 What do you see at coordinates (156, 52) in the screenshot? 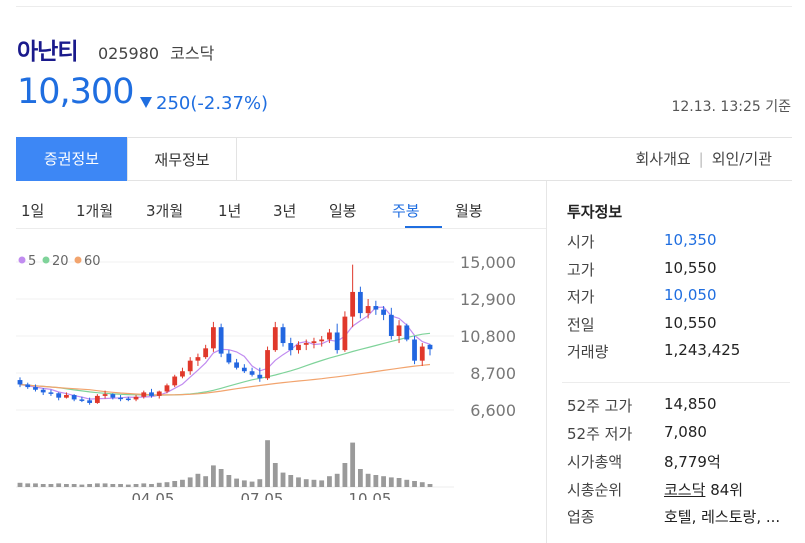
I see `stock-code: 025980 코스닥` at bounding box center [156, 52].